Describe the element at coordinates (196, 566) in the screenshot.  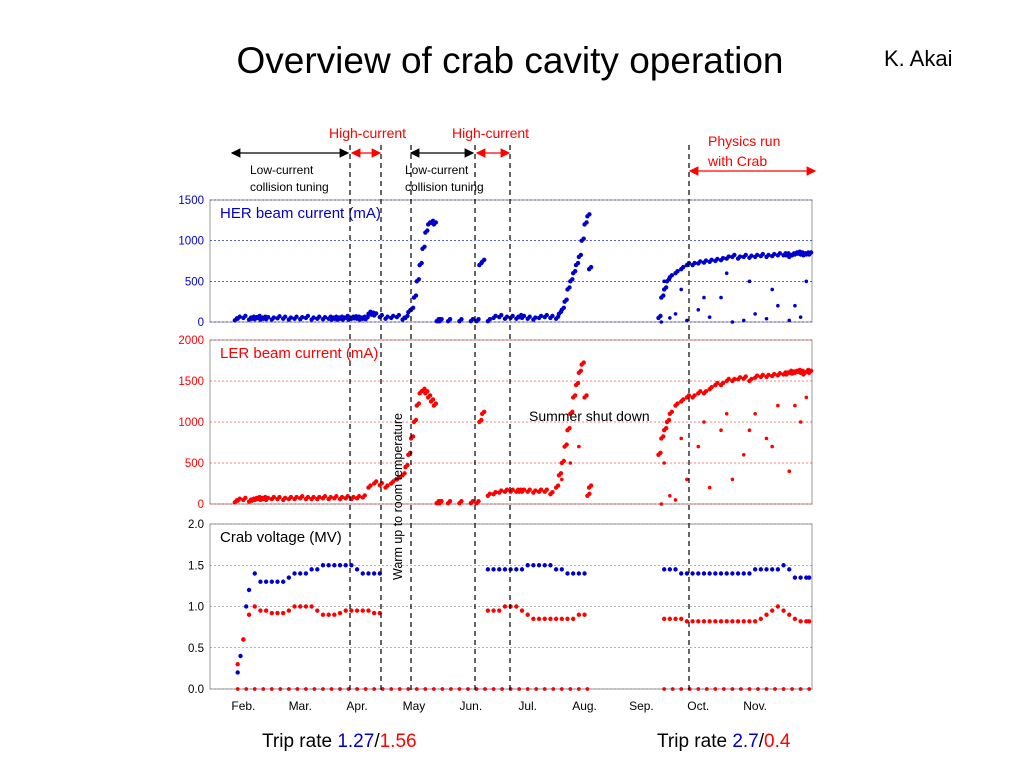
I see `y-tick-label: 1.5` at that location.